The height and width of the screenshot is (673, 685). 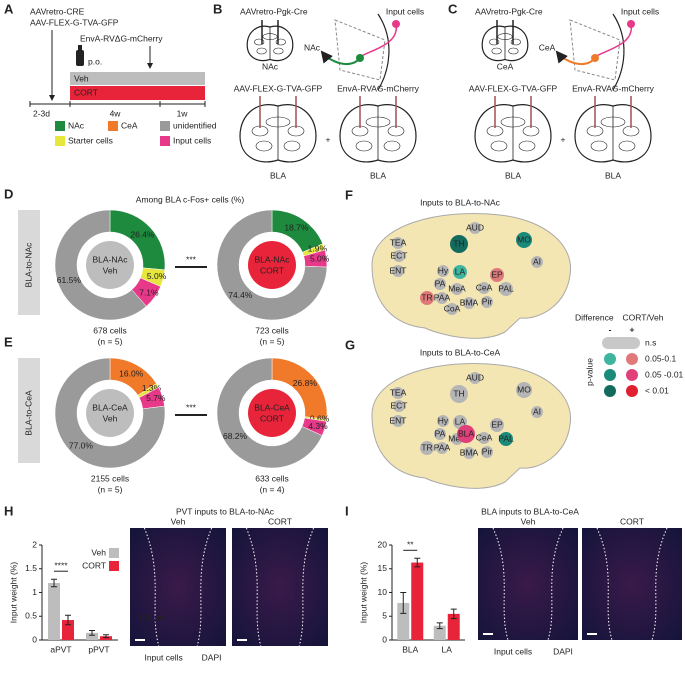 What do you see at coordinates (443, 270) in the screenshot?
I see `node-label: Hy` at bounding box center [443, 270].